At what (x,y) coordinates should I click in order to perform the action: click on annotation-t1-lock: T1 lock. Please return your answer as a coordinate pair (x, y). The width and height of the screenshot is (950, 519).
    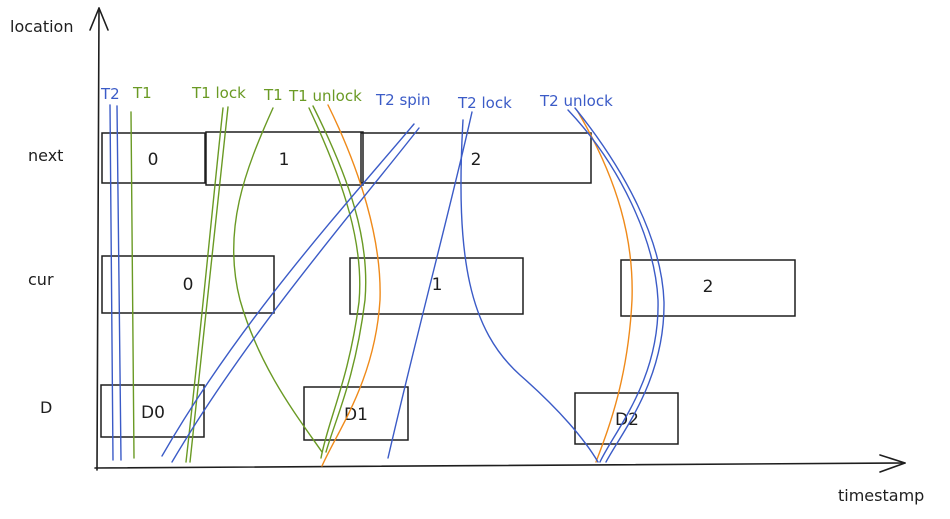
    Looking at the image, I should click on (218, 93).